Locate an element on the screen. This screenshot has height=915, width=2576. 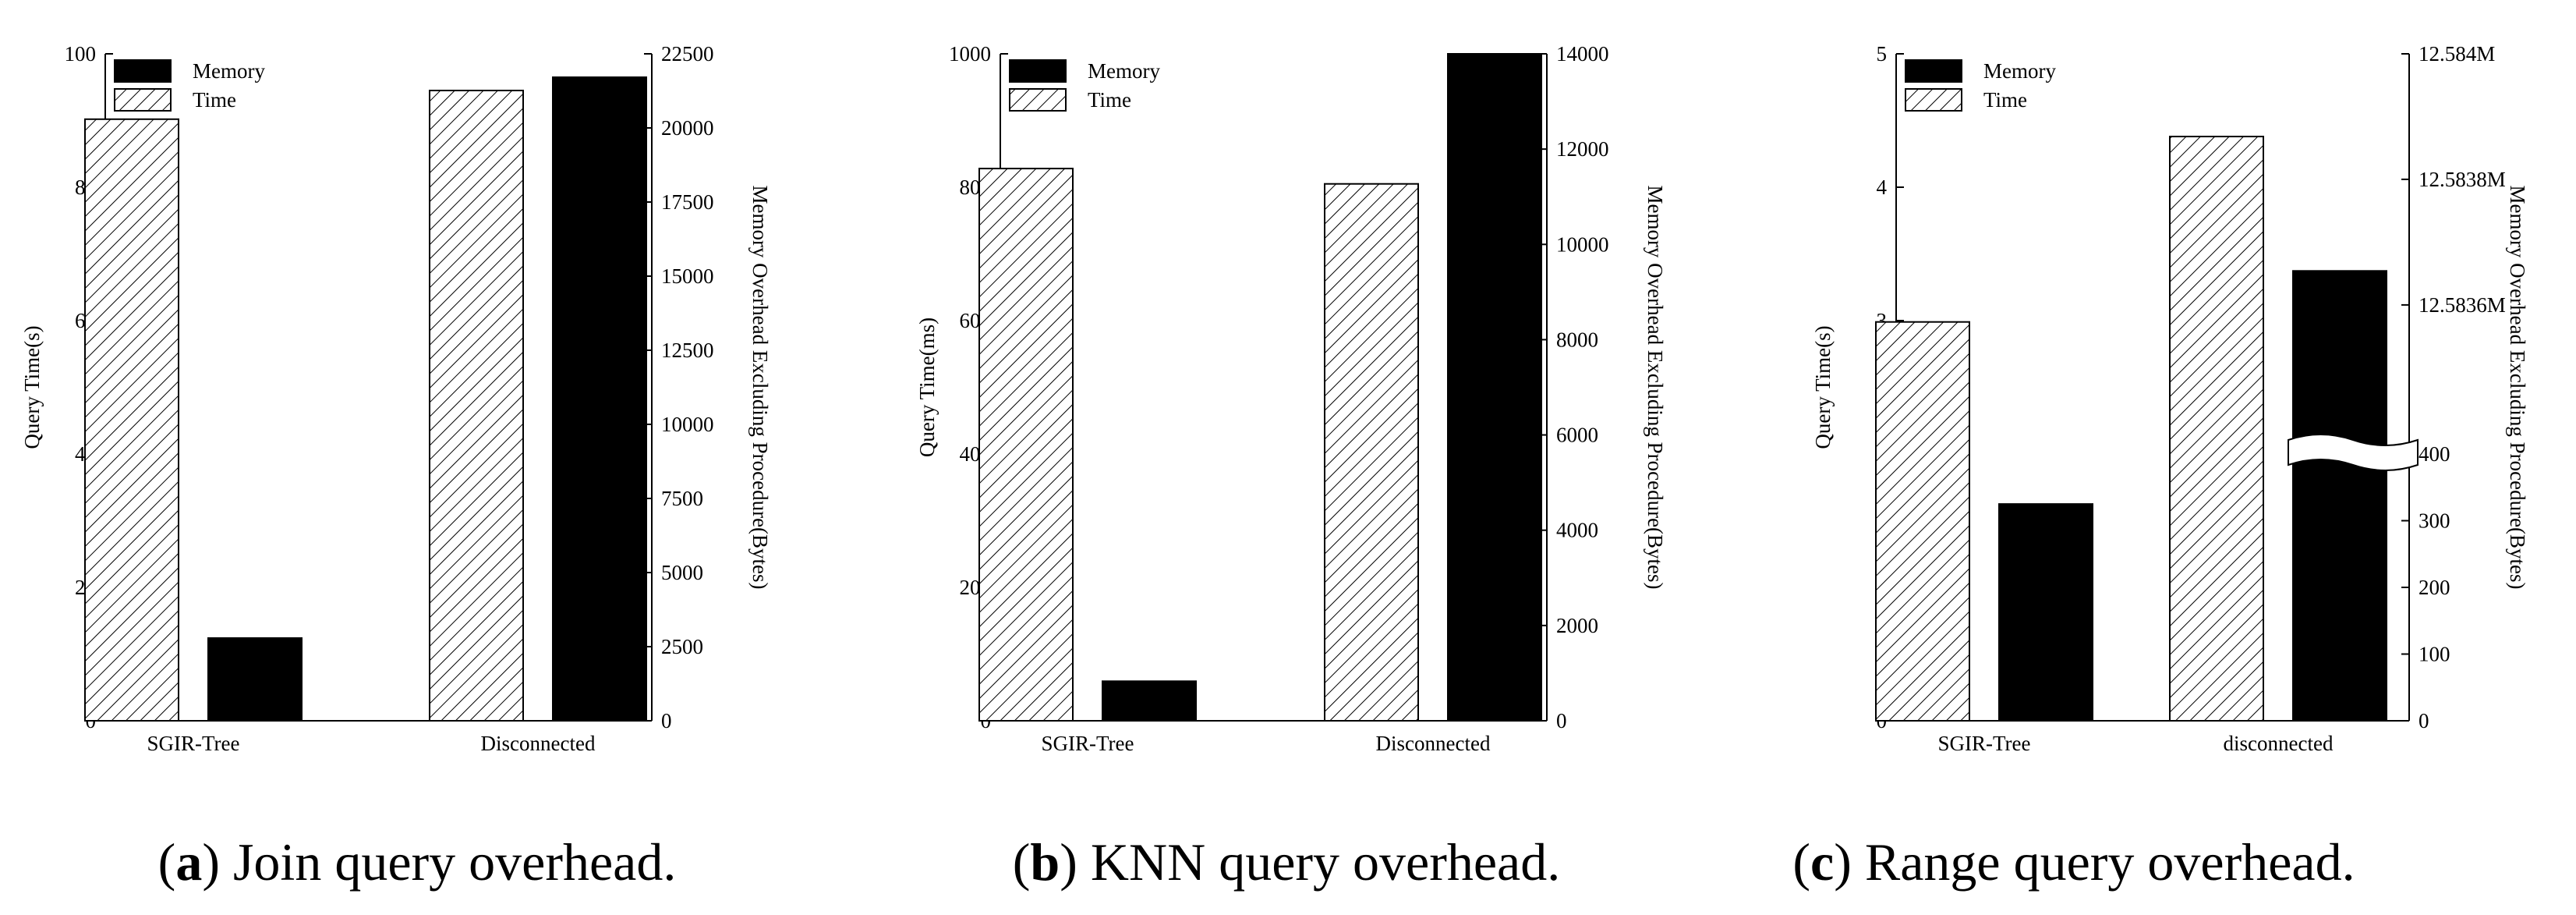
caption-letter: c is located at coordinates (1822, 862).